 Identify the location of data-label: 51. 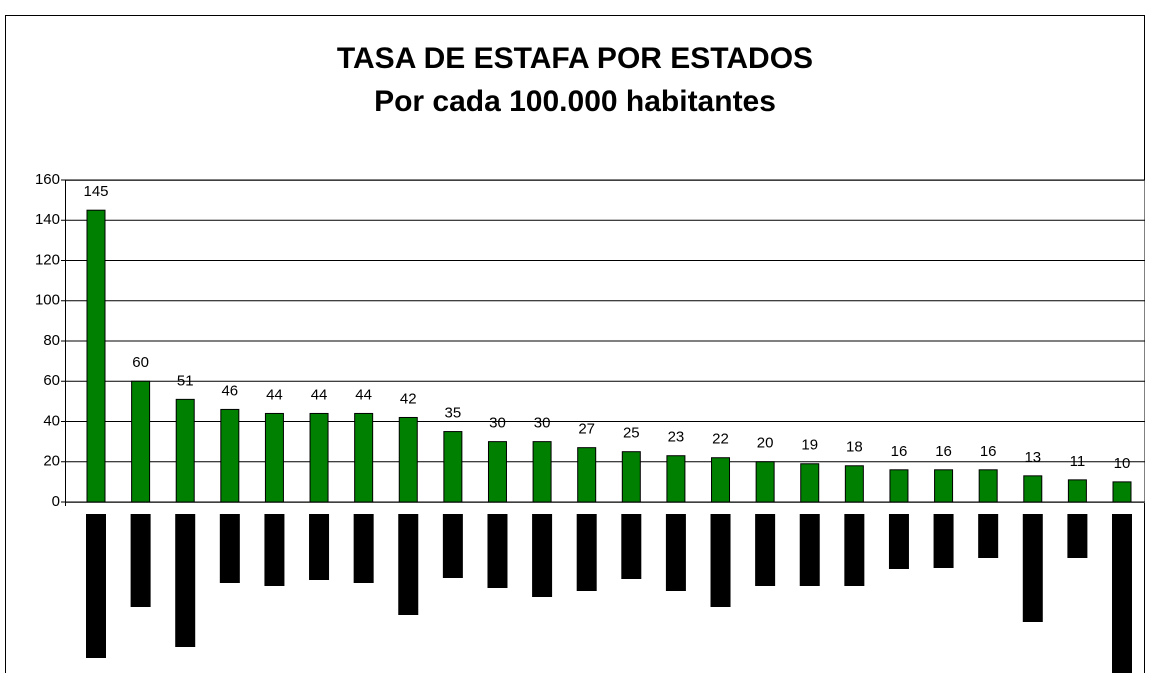
(185, 380).